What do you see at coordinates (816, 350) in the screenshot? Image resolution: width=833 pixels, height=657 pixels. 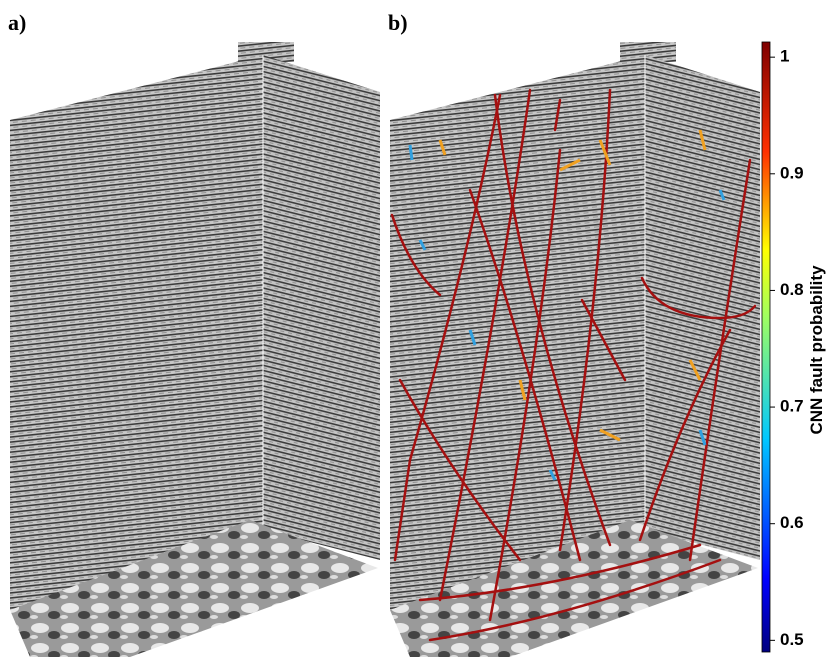 I see `colorbar-label: CNN fault probability` at bounding box center [816, 350].